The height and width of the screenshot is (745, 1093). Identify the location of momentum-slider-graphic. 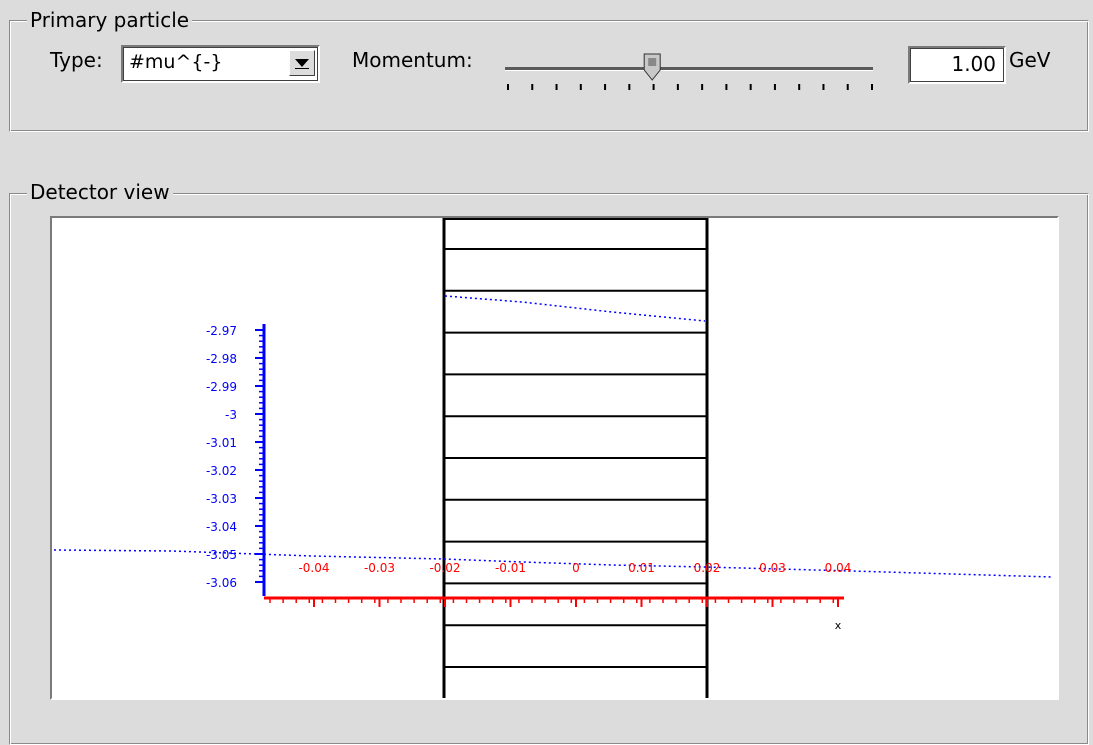
(689, 71).